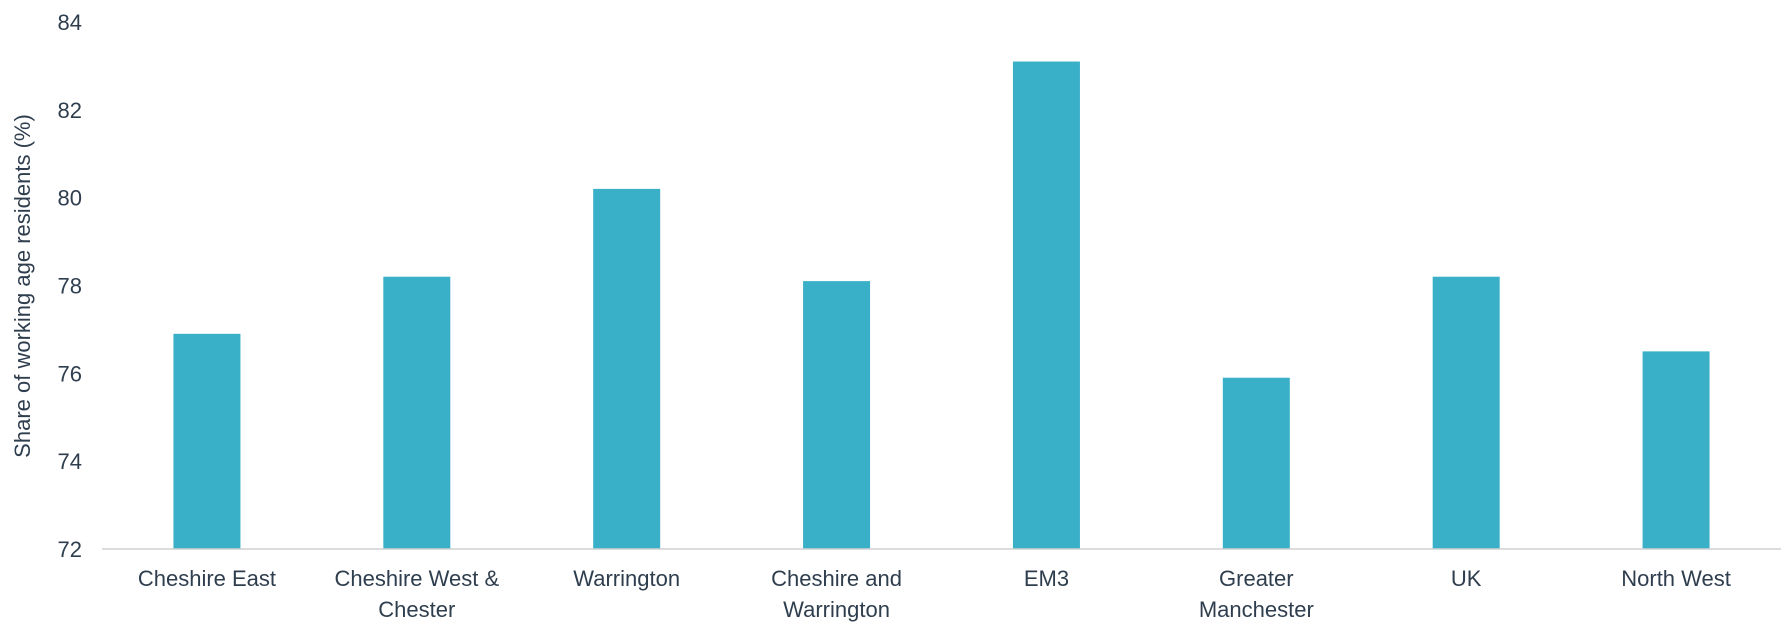  Describe the element at coordinates (70, 461) in the screenshot. I see `y-tick-label: 74` at that location.